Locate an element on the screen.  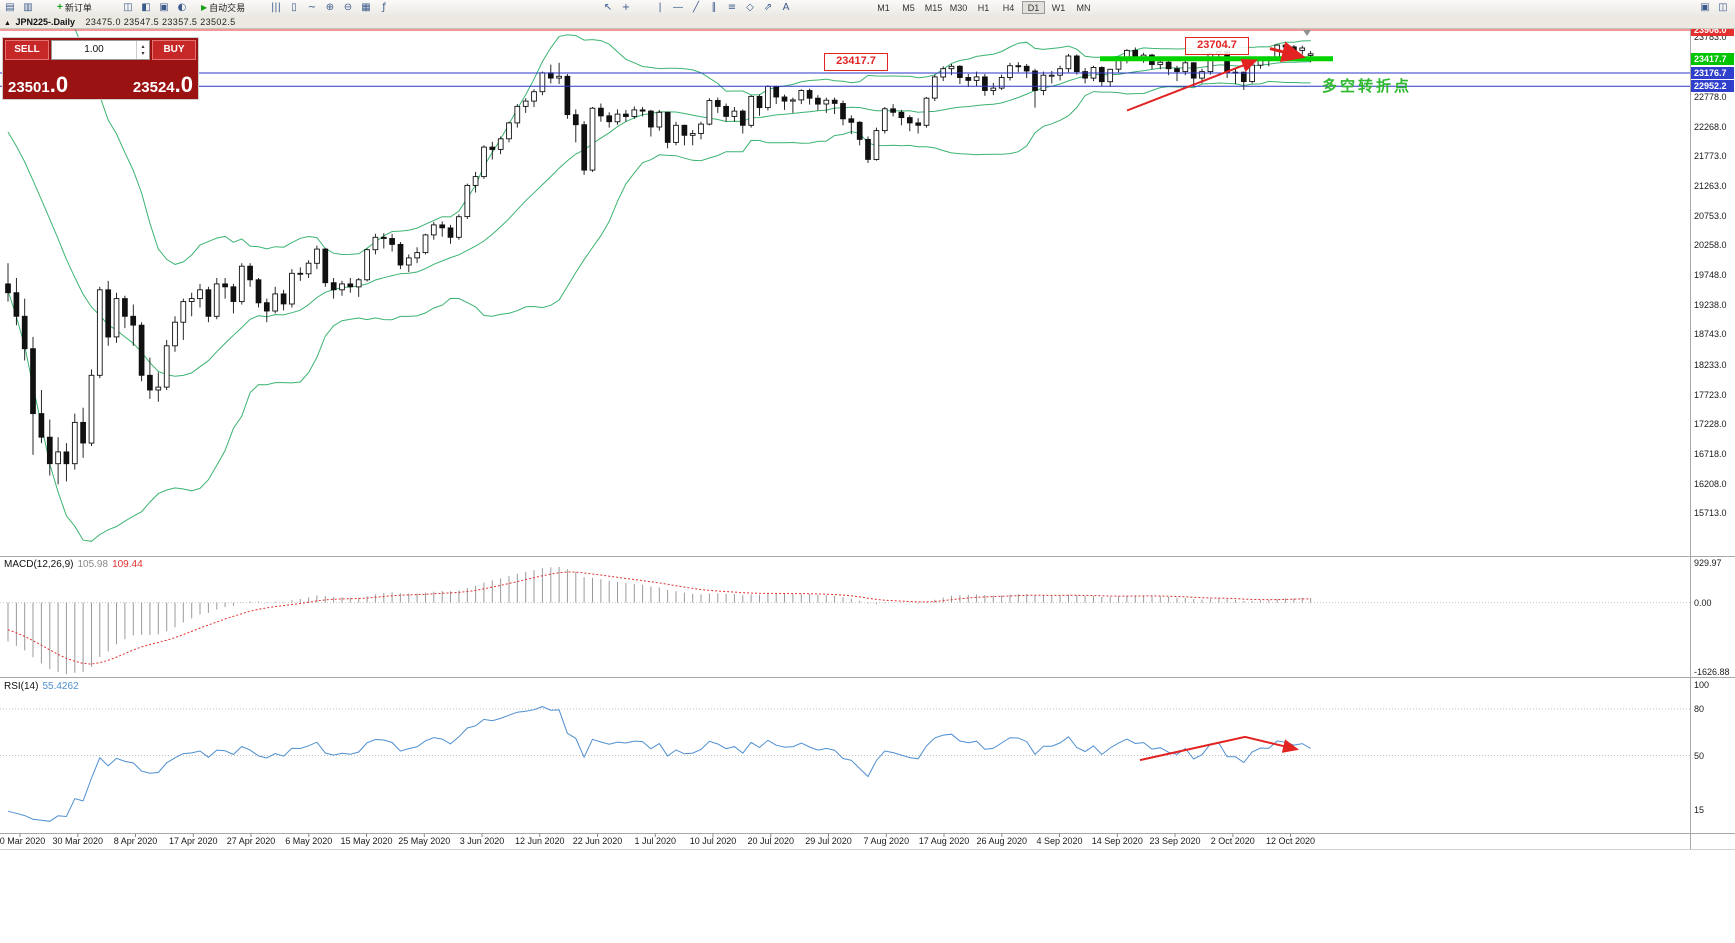
sell-button: SELL is located at coordinates (27, 50).